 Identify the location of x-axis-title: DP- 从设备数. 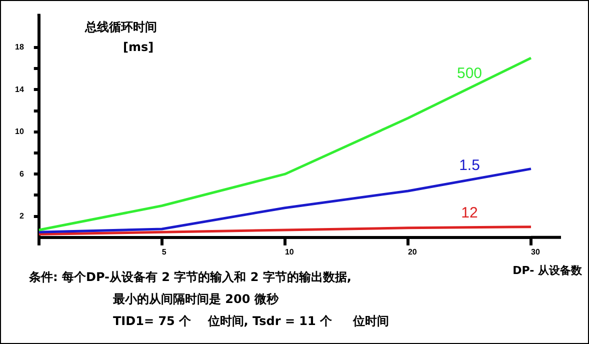
(547, 270).